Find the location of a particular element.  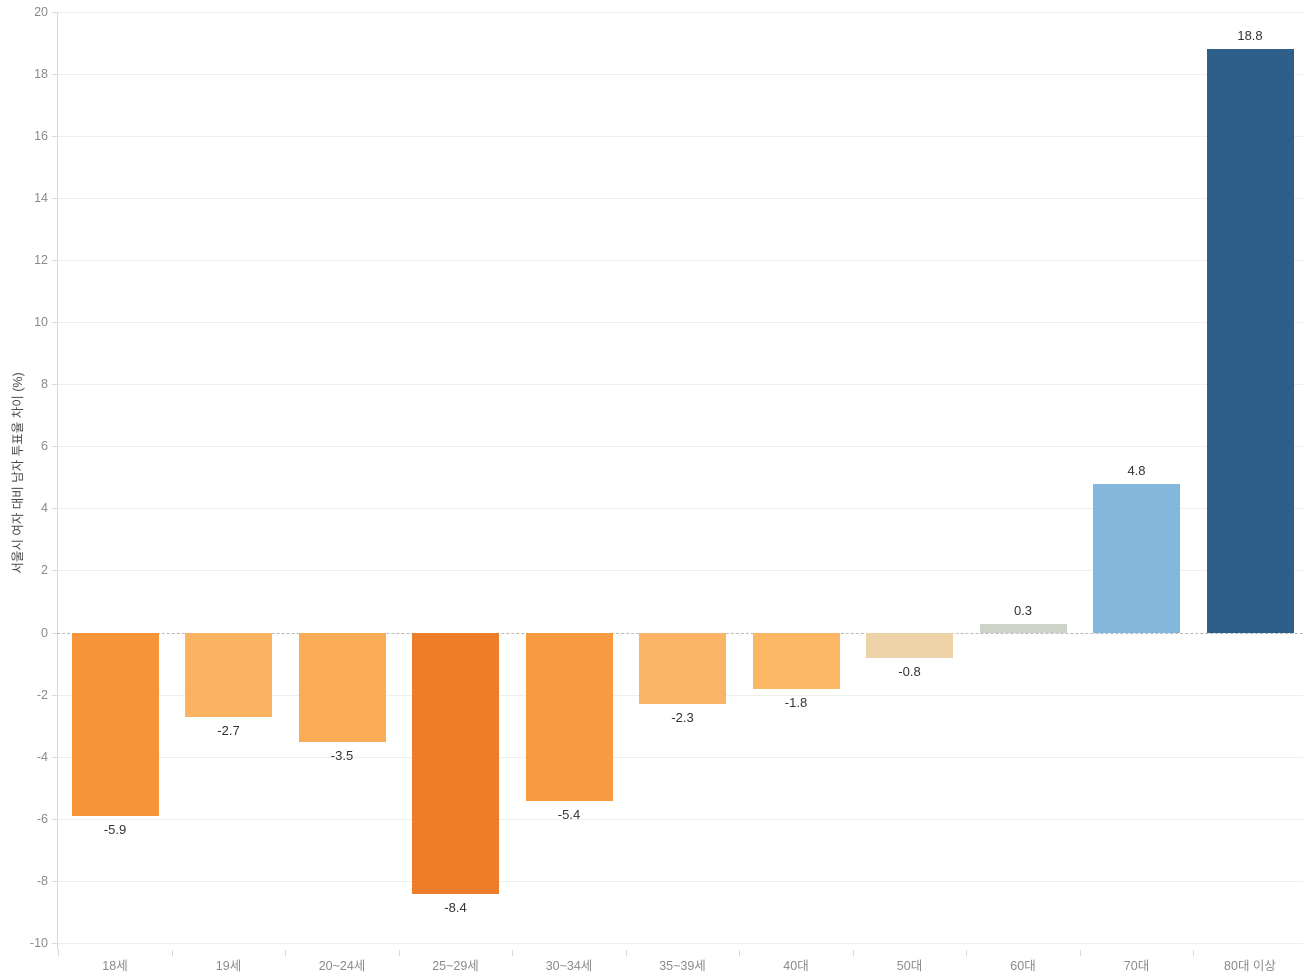

x-tick-label: 40대 is located at coordinates (796, 966).